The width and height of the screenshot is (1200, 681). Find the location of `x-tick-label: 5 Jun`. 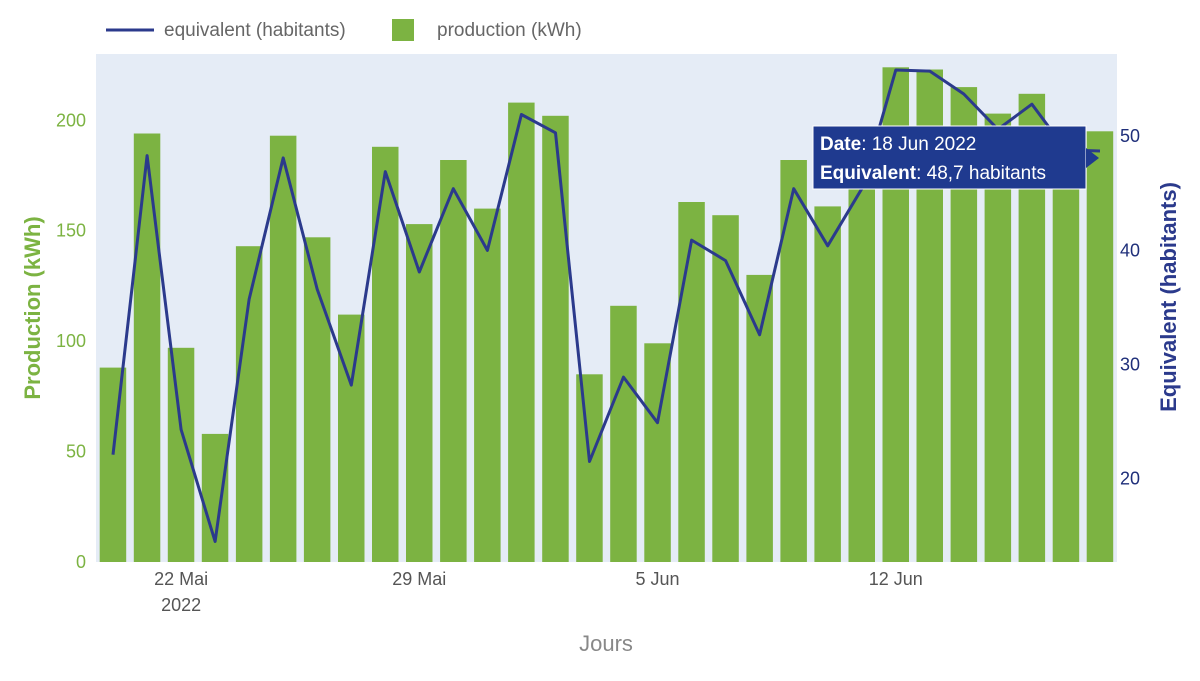

x-tick-label: 5 Jun is located at coordinates (657, 579).